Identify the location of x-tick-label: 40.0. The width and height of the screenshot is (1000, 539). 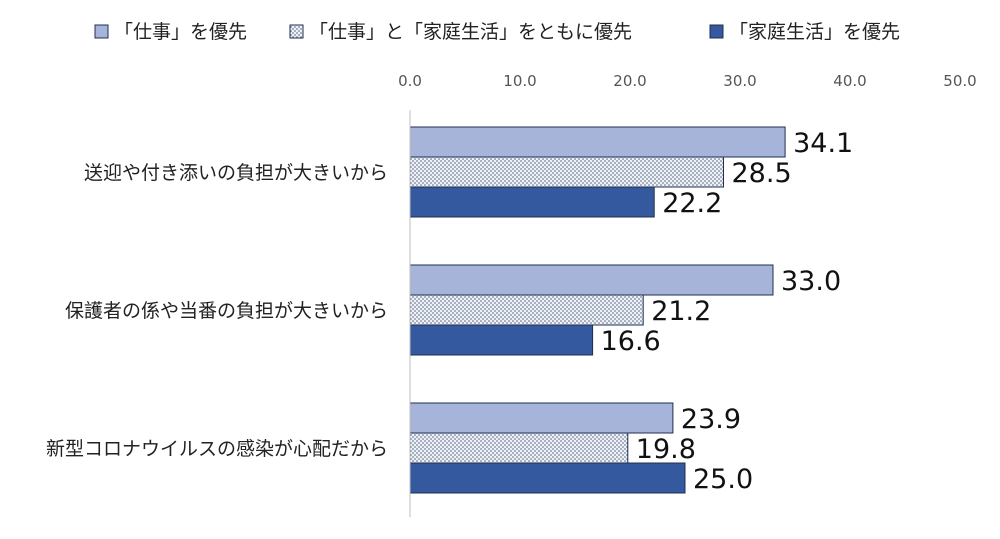
(849, 81).